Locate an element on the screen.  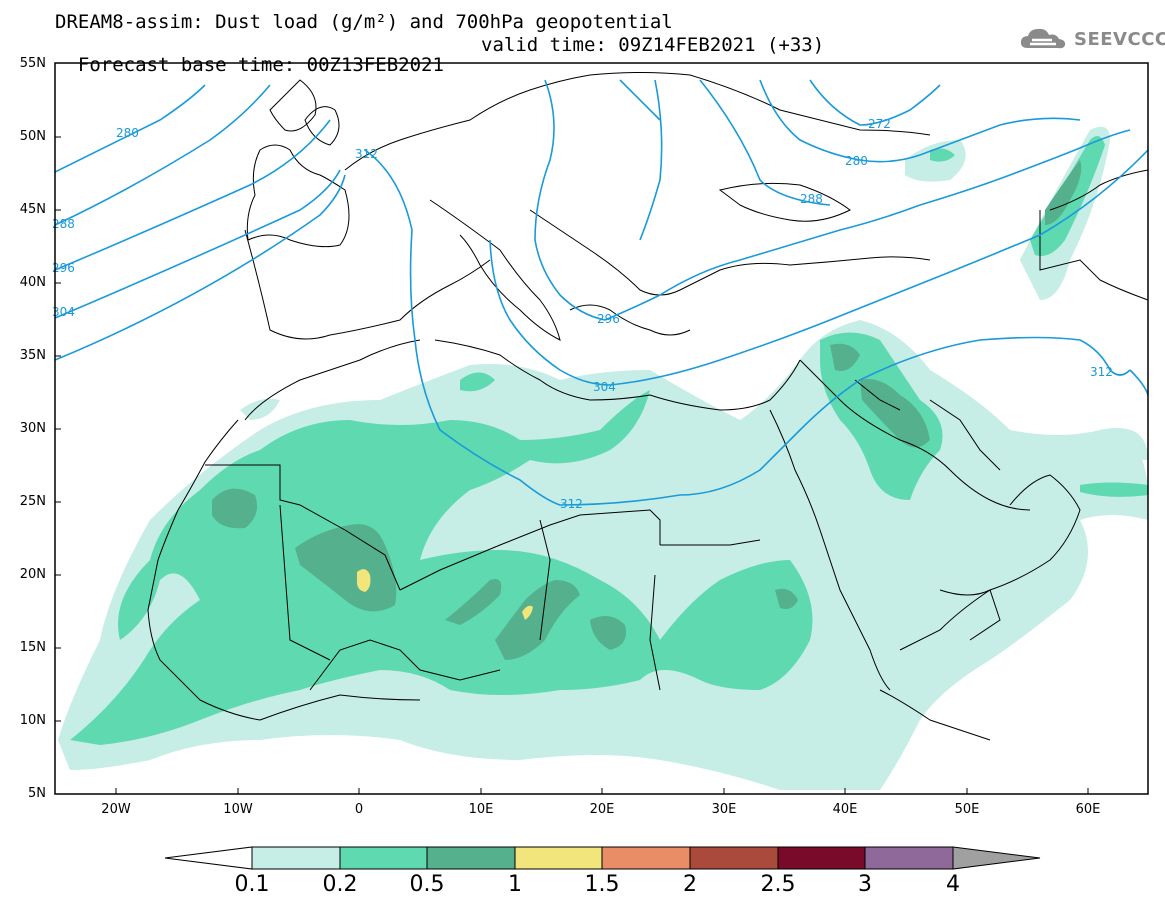
colorbar-label: 2 is located at coordinates (690, 884).